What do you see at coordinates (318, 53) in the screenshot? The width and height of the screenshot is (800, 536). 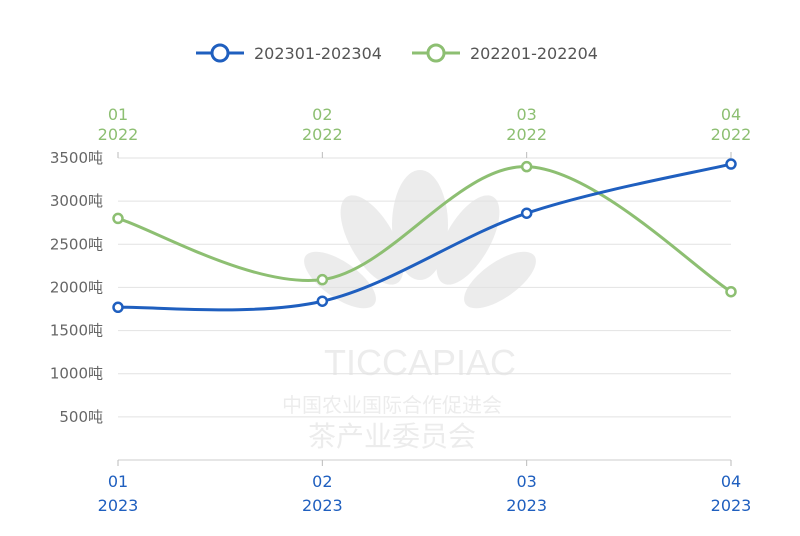 I see `legend-label: 202301-202304` at bounding box center [318, 53].